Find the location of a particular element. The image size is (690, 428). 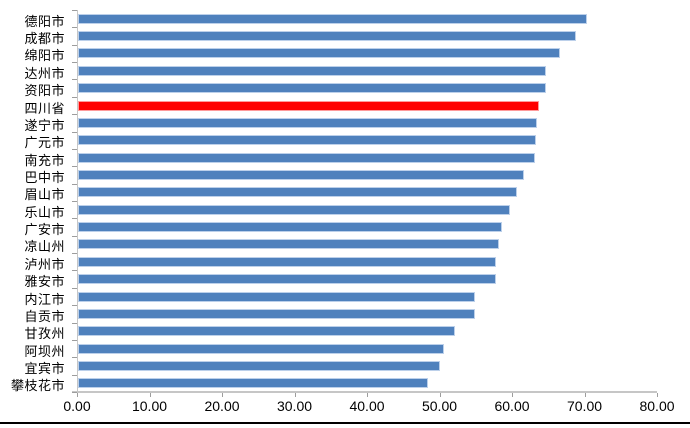

category-label: 乐山市 is located at coordinates (44, 212).